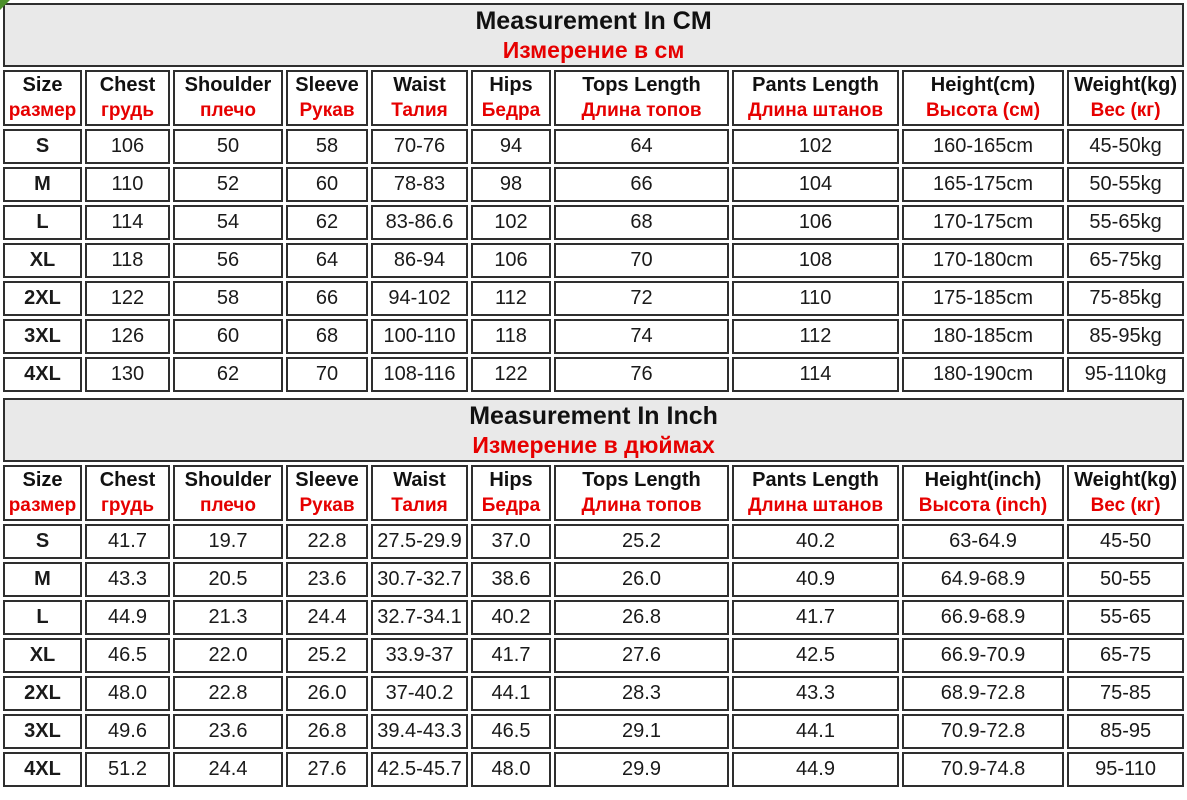 The image size is (1187, 800). Describe the element at coordinates (228, 184) in the screenshot. I see `measurement-cell: 52` at that location.